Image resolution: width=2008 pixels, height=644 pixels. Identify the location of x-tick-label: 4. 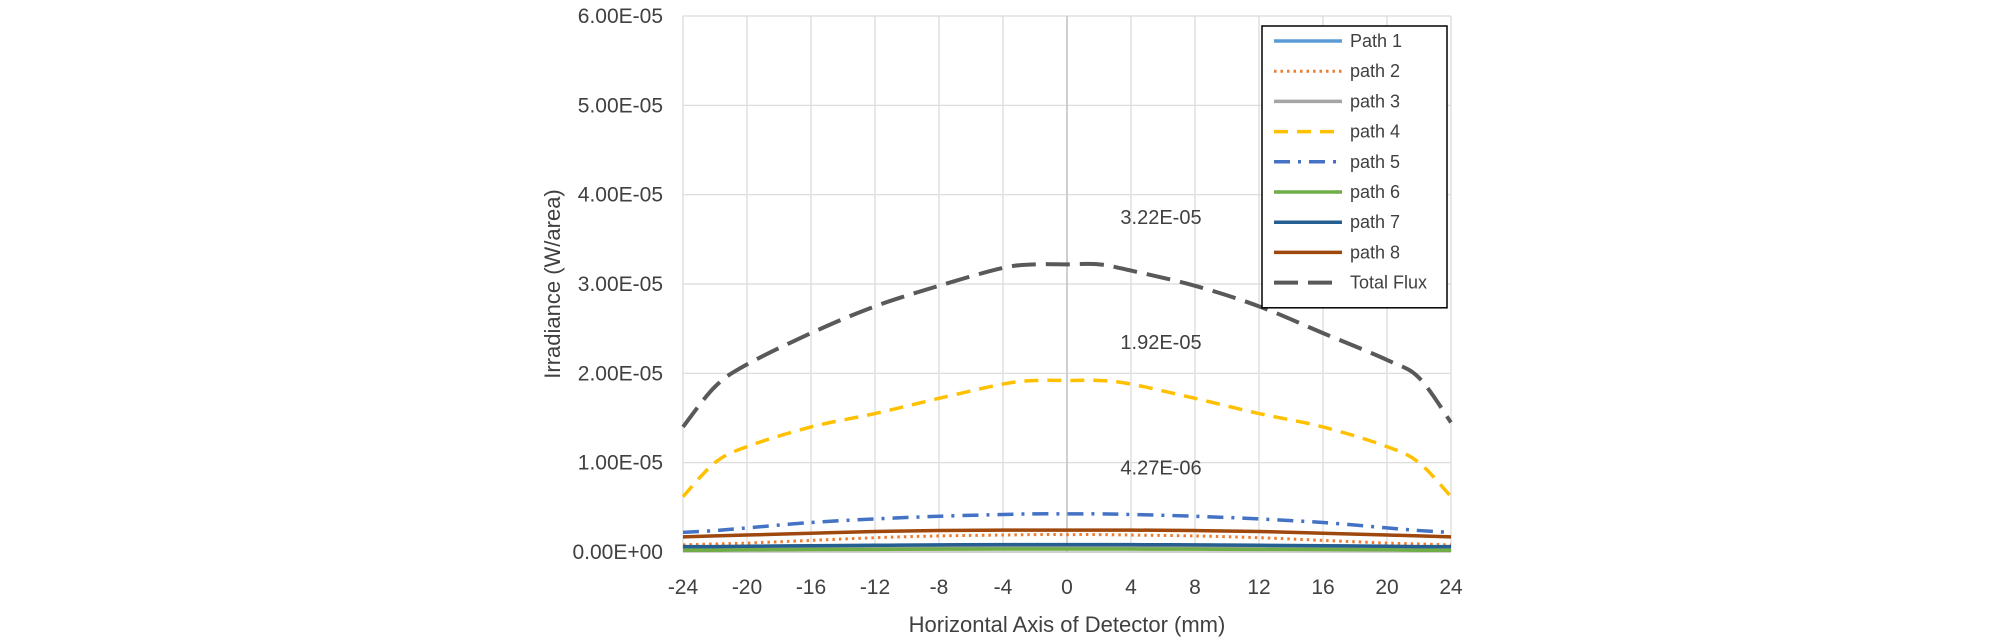
(1131, 587).